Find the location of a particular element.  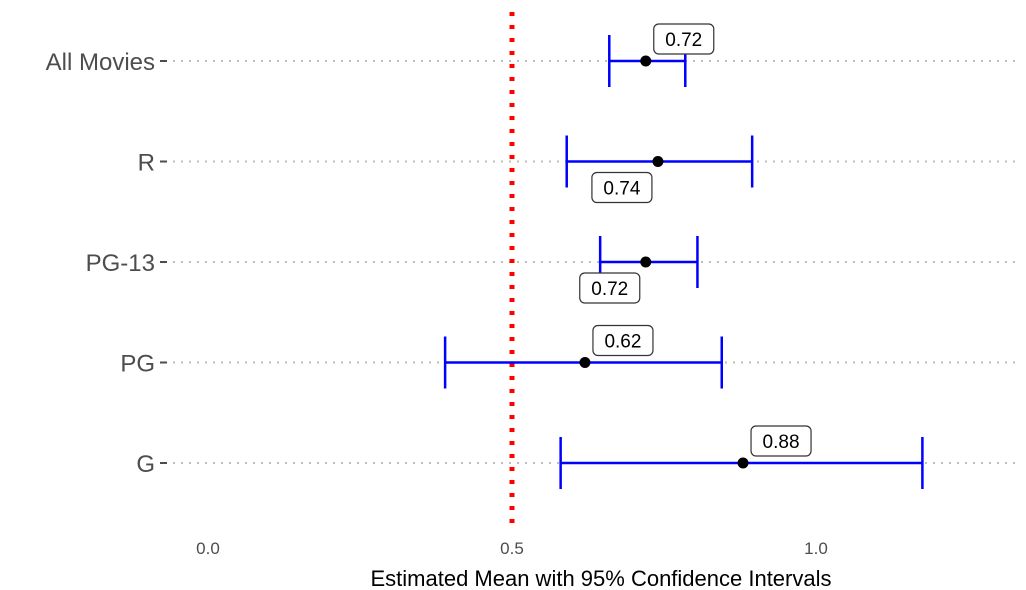

x-tick-label: 0.0 is located at coordinates (208, 548).